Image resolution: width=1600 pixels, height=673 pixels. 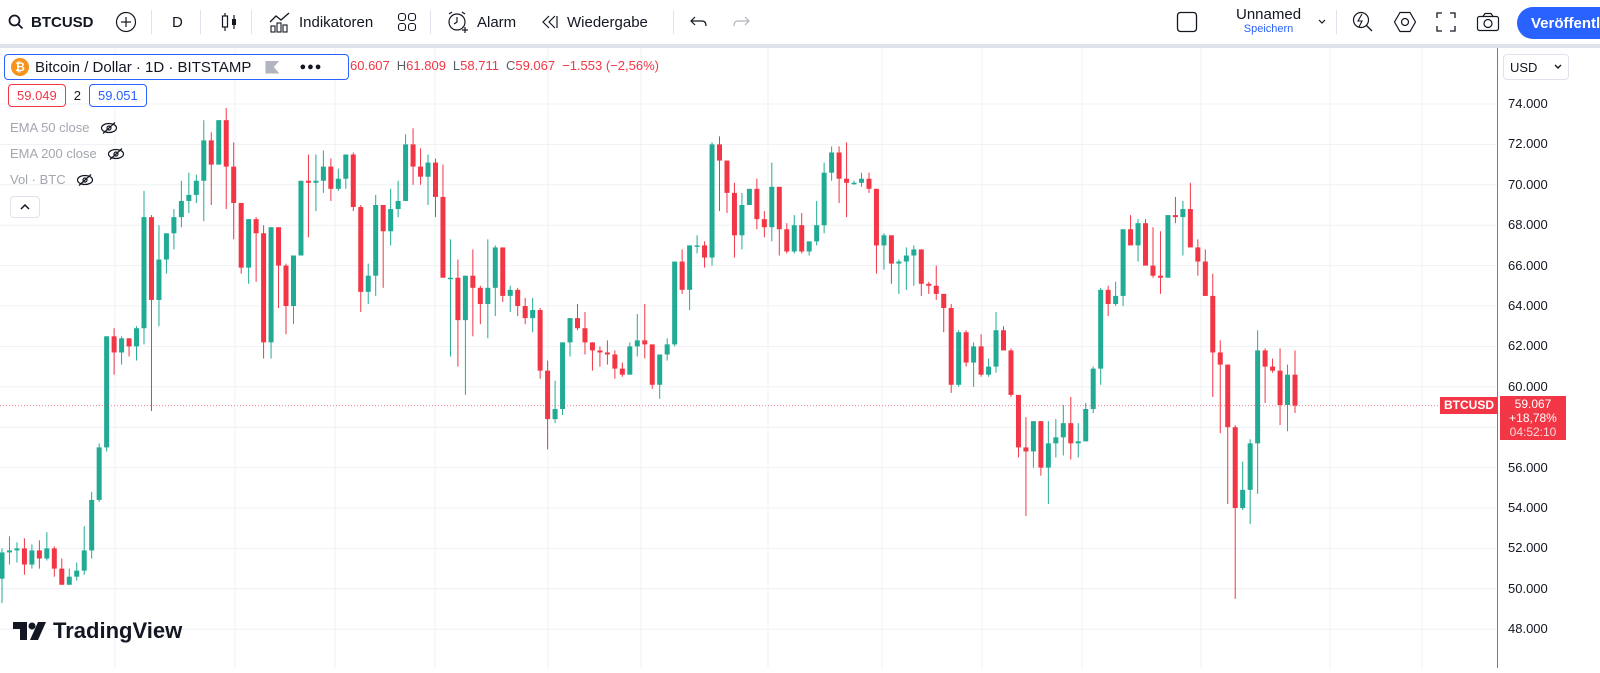 What do you see at coordinates (16, 22) in the screenshot?
I see `search-icon` at bounding box center [16, 22].